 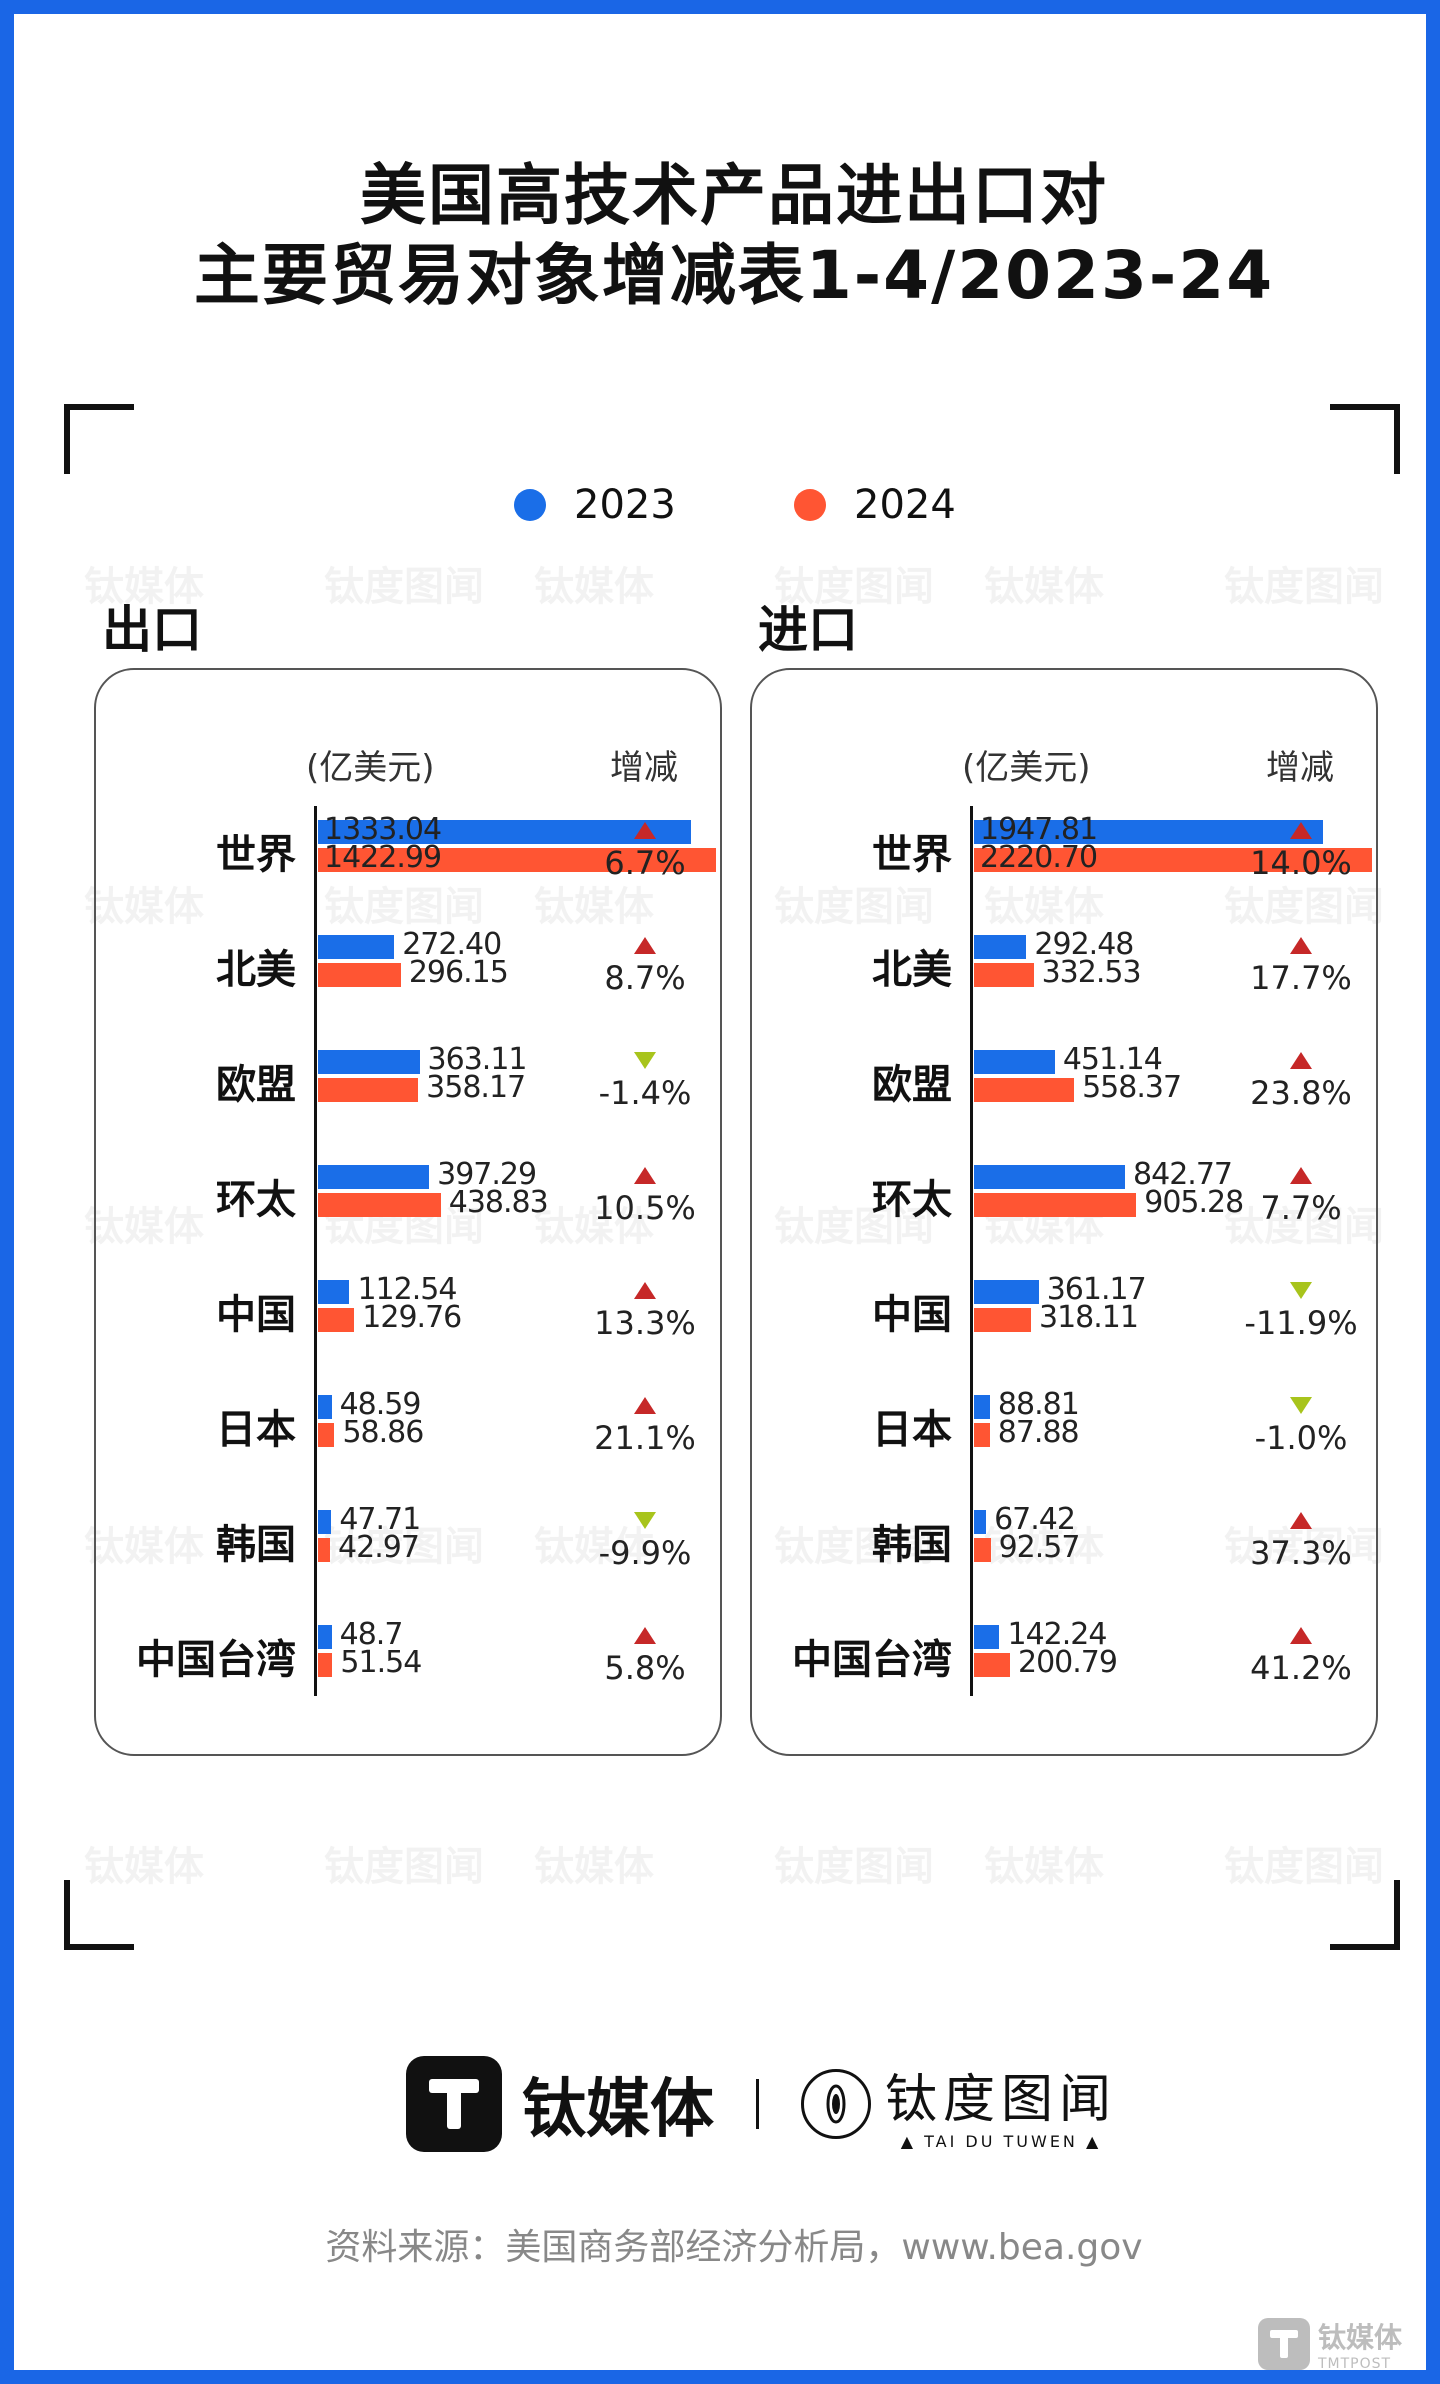 What do you see at coordinates (1091, 972) in the screenshot?
I see `value-label-2024: 332.53` at bounding box center [1091, 972].